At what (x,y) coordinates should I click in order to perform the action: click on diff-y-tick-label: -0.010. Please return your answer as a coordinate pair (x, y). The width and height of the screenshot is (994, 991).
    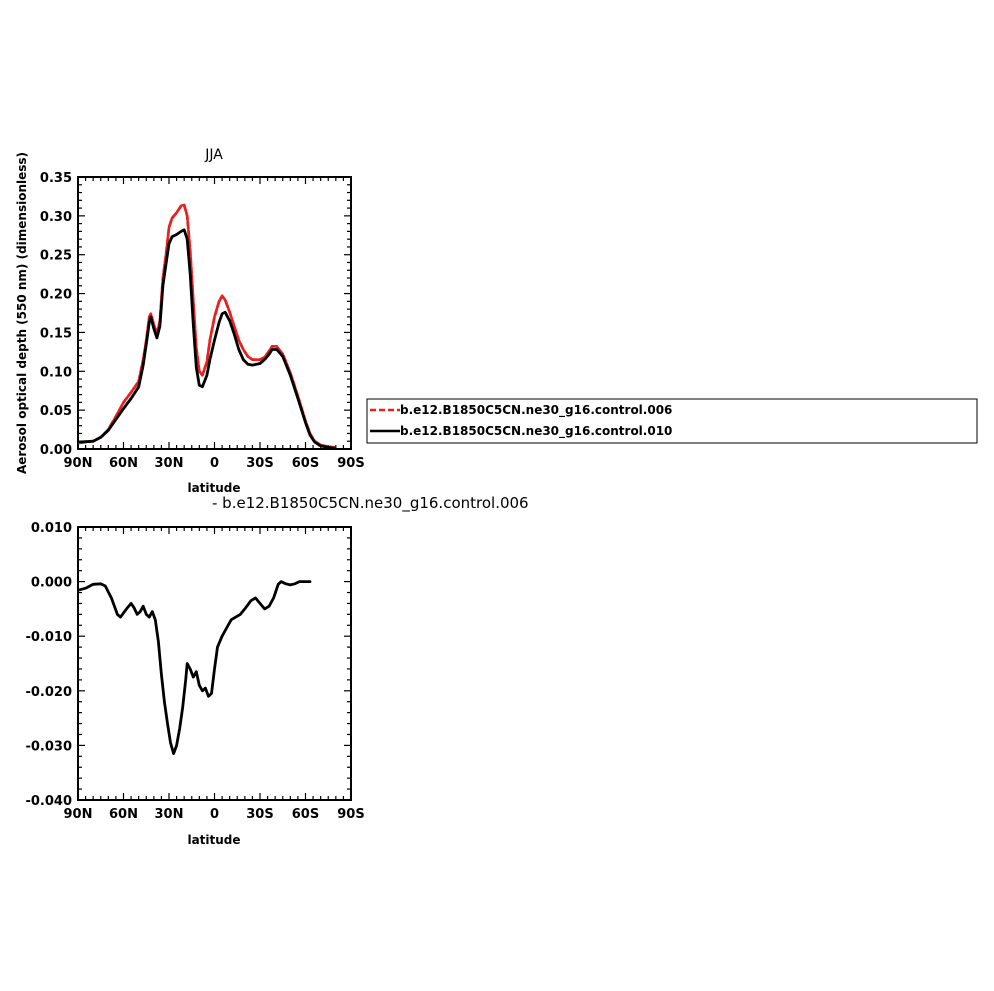
    Looking at the image, I should click on (48, 637).